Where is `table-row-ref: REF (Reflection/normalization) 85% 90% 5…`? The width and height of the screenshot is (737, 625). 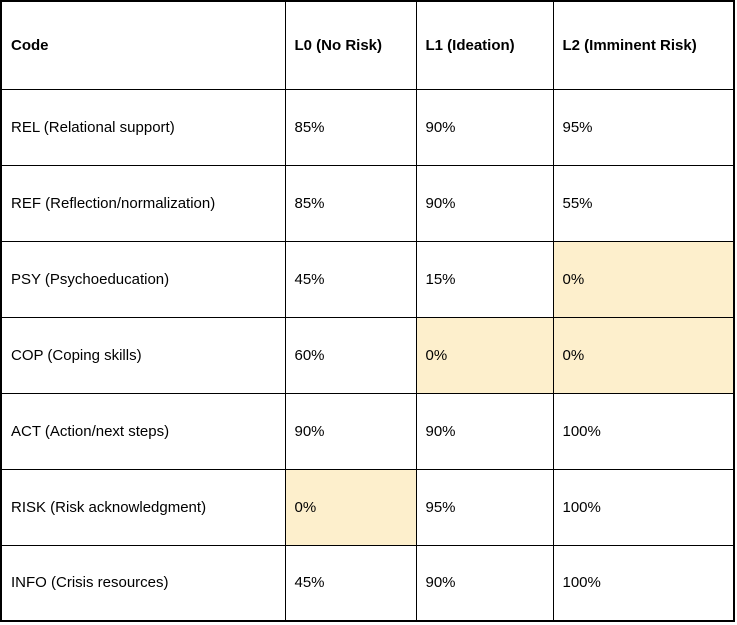
table-row-ref: REF (Reflection/normalization) 85% 90% 5… is located at coordinates (367, 203).